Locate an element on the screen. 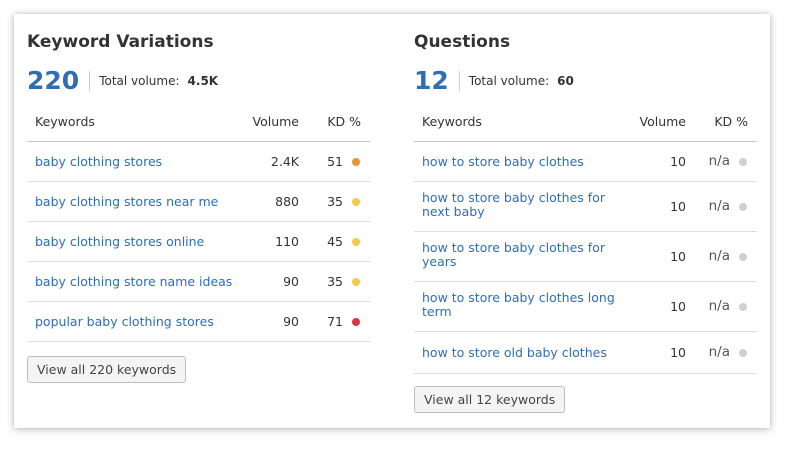 The height and width of the screenshot is (454, 795). total-volume-value: 60 is located at coordinates (565, 81).